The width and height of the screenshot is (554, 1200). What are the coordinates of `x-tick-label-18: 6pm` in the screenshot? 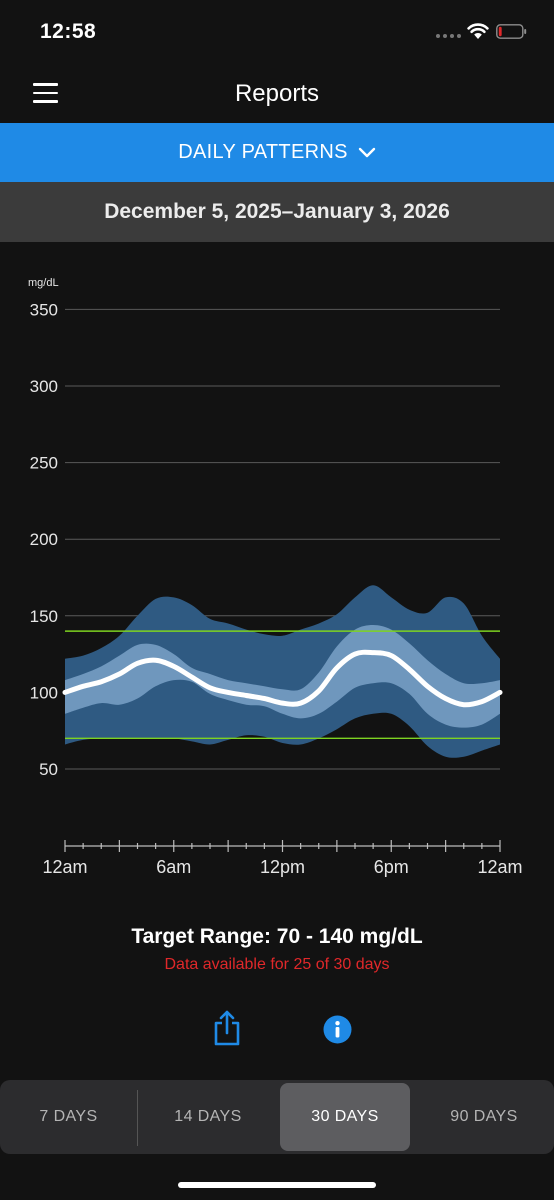 It's located at (391, 867).